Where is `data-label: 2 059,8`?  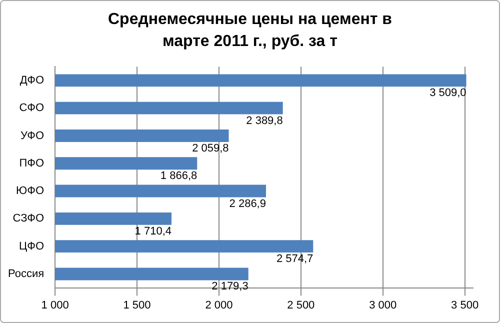 data-label: 2 059,8 is located at coordinates (210, 148).